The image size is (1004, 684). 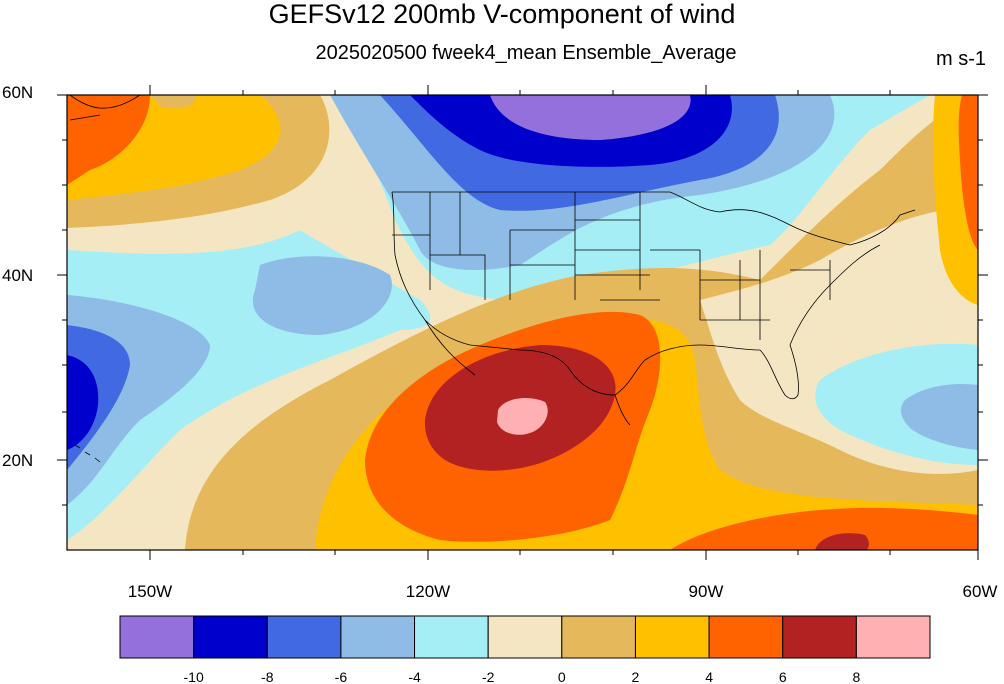 What do you see at coordinates (17, 92) in the screenshot?
I see `lat-label-60n: 60N` at bounding box center [17, 92].